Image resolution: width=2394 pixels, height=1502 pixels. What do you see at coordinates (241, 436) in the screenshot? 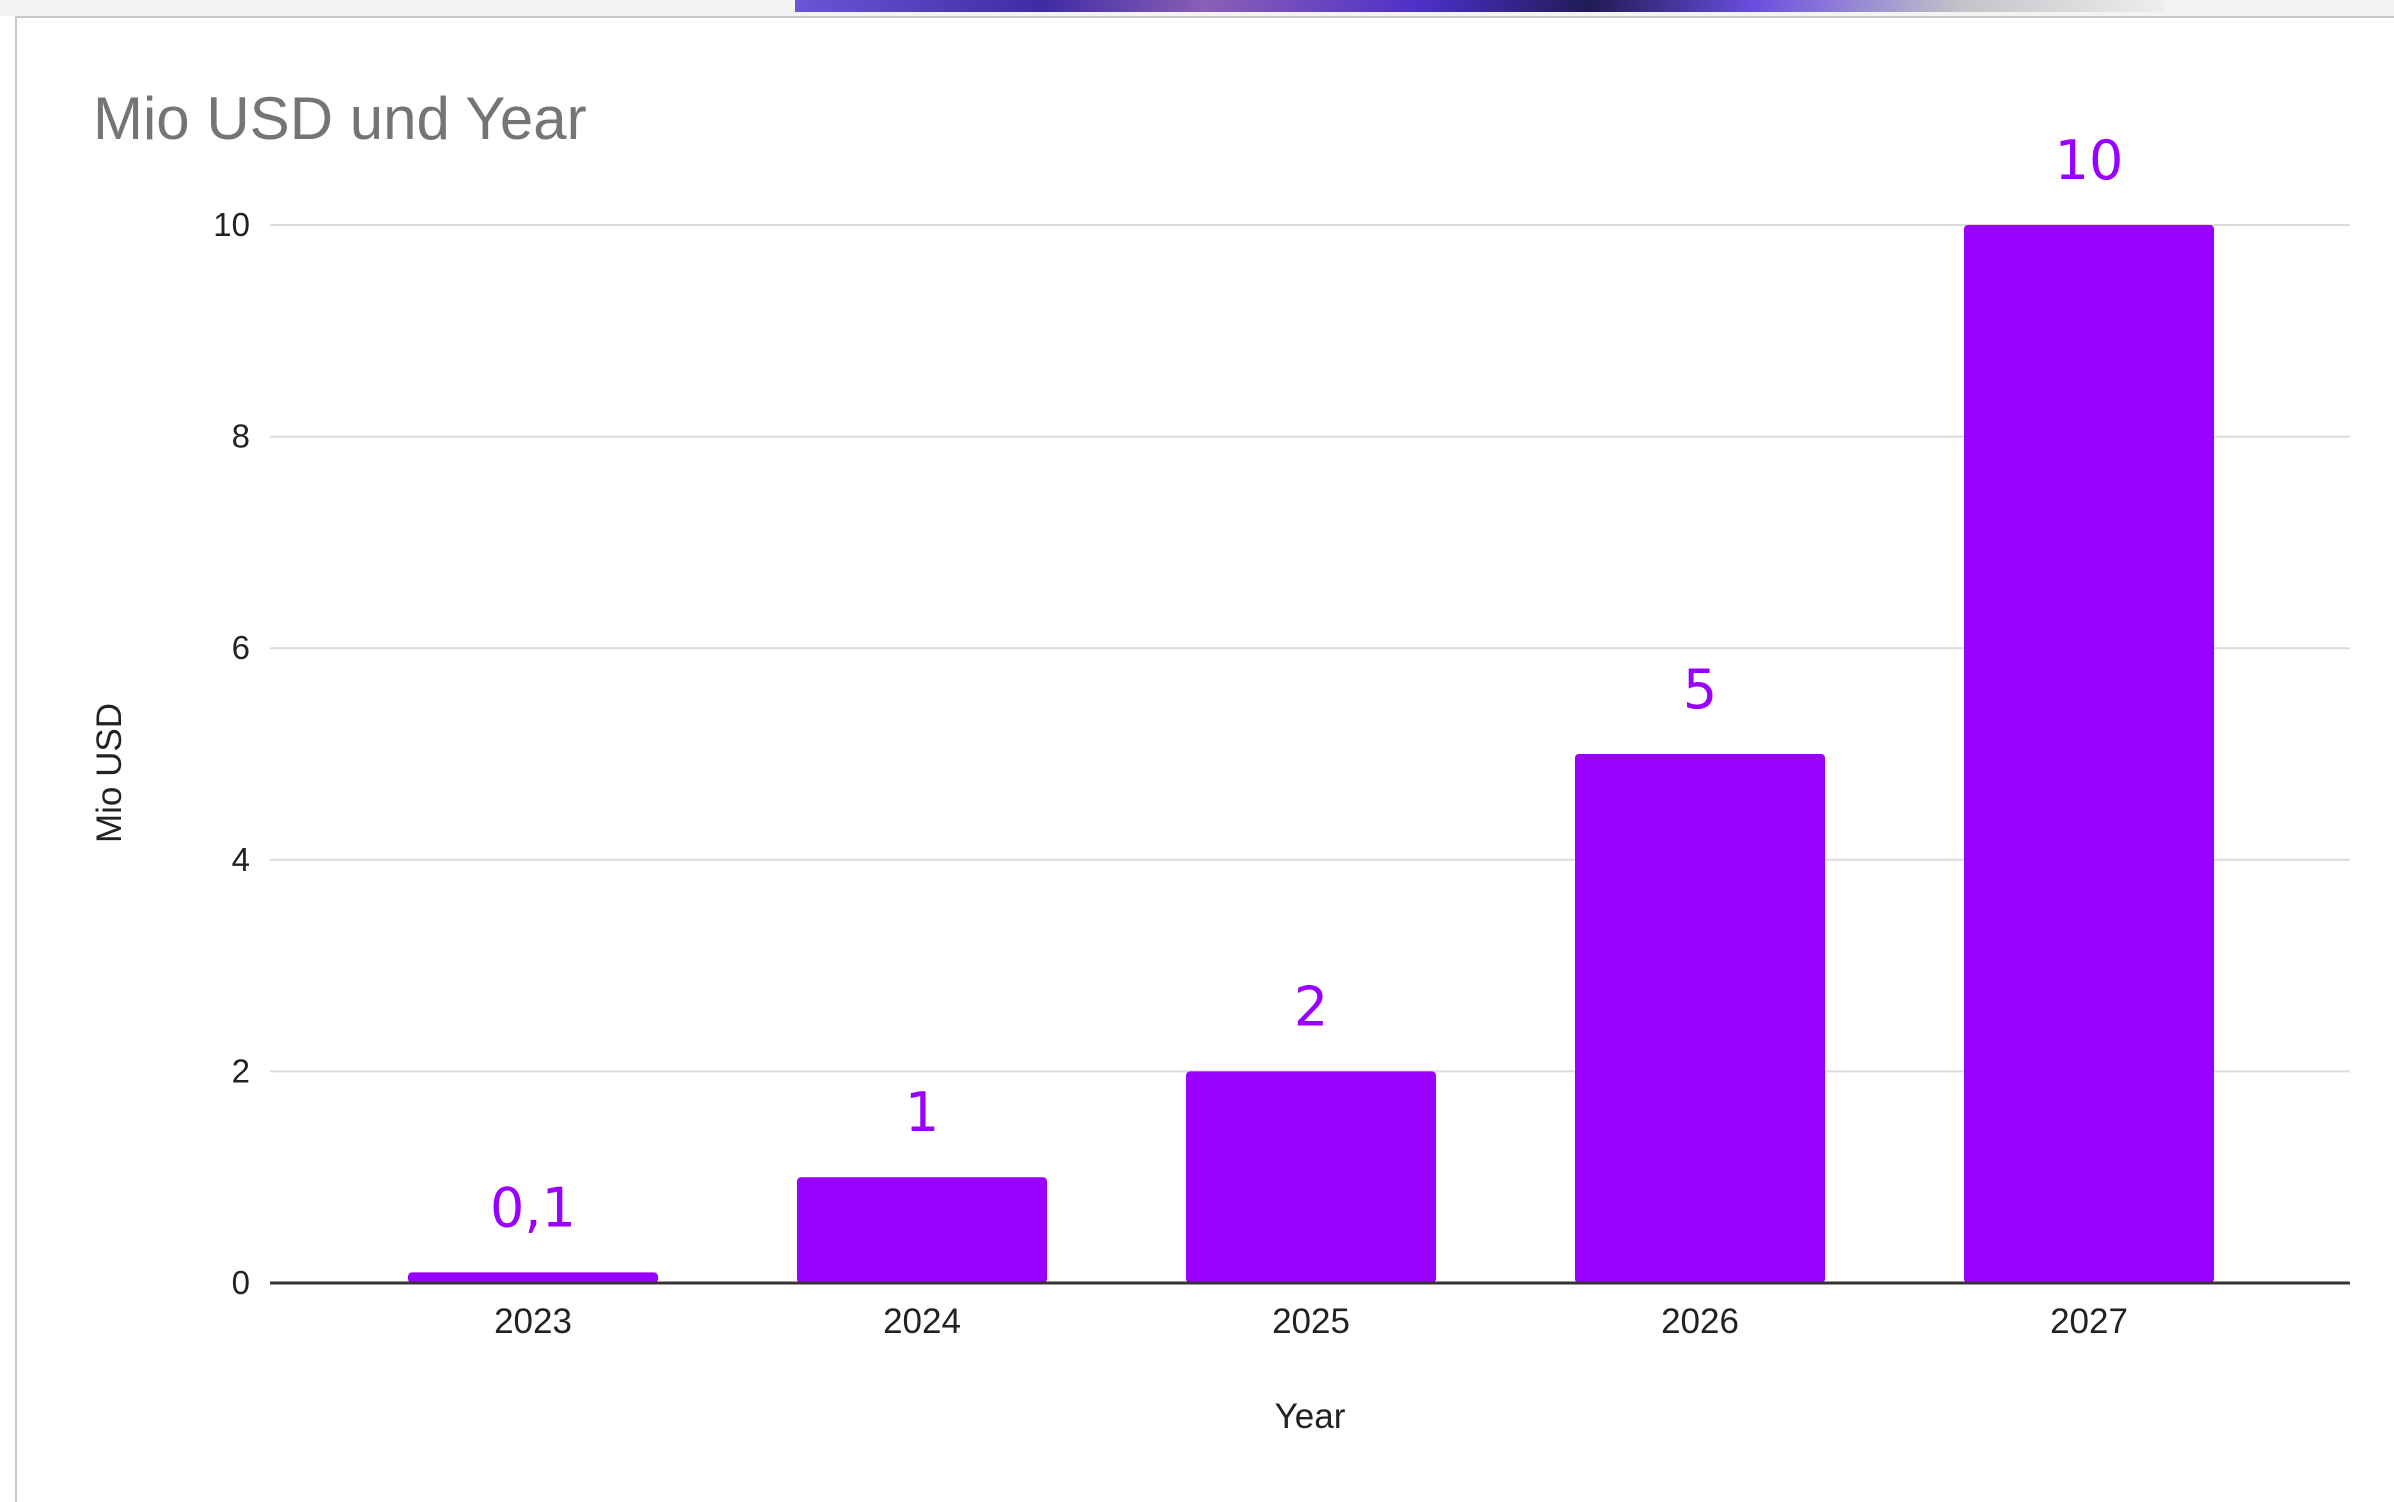
I see `y-tick-label: 8` at bounding box center [241, 436].